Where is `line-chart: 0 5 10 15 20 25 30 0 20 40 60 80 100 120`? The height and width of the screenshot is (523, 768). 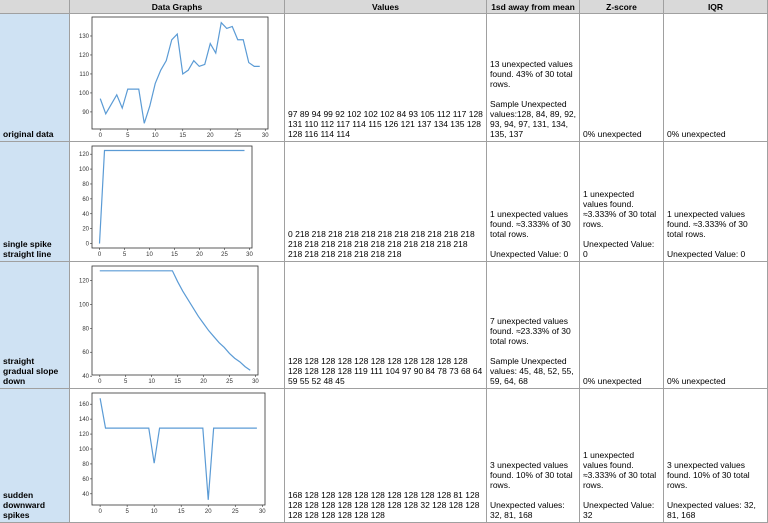 line-chart: 0 5 10 15 20 25 30 0 20 40 60 80 100 120 is located at coordinates (166, 201).